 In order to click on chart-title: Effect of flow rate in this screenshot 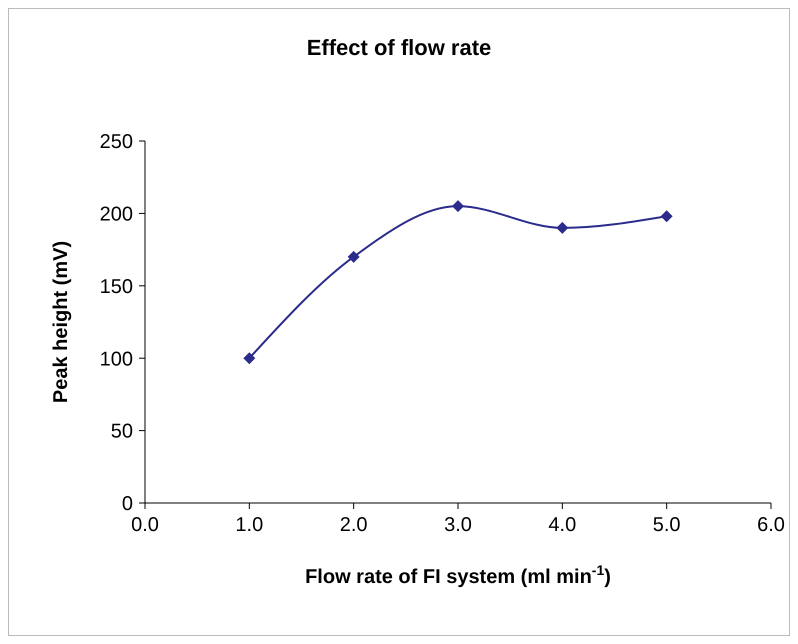, I will do `click(399, 47)`.